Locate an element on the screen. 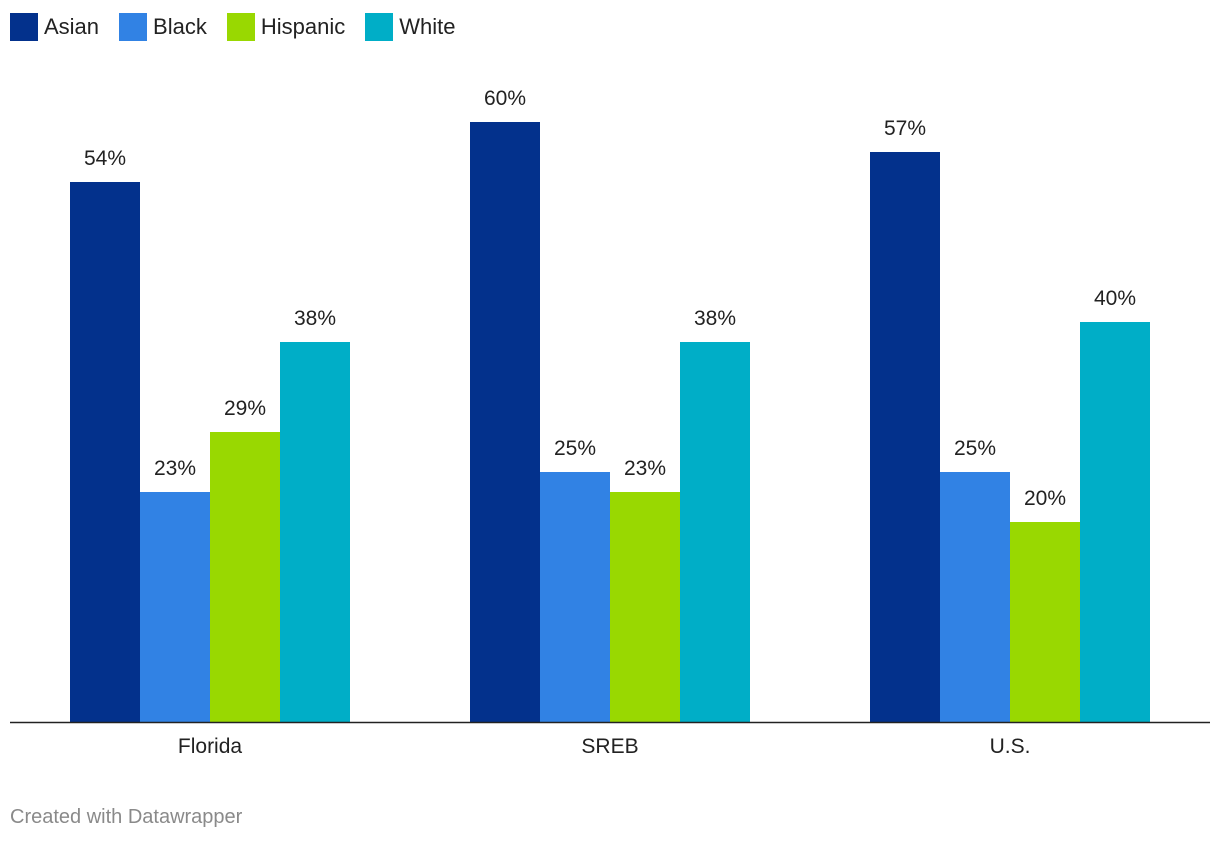 The height and width of the screenshot is (844, 1220). category-label-florida: Florida is located at coordinates (210, 746).